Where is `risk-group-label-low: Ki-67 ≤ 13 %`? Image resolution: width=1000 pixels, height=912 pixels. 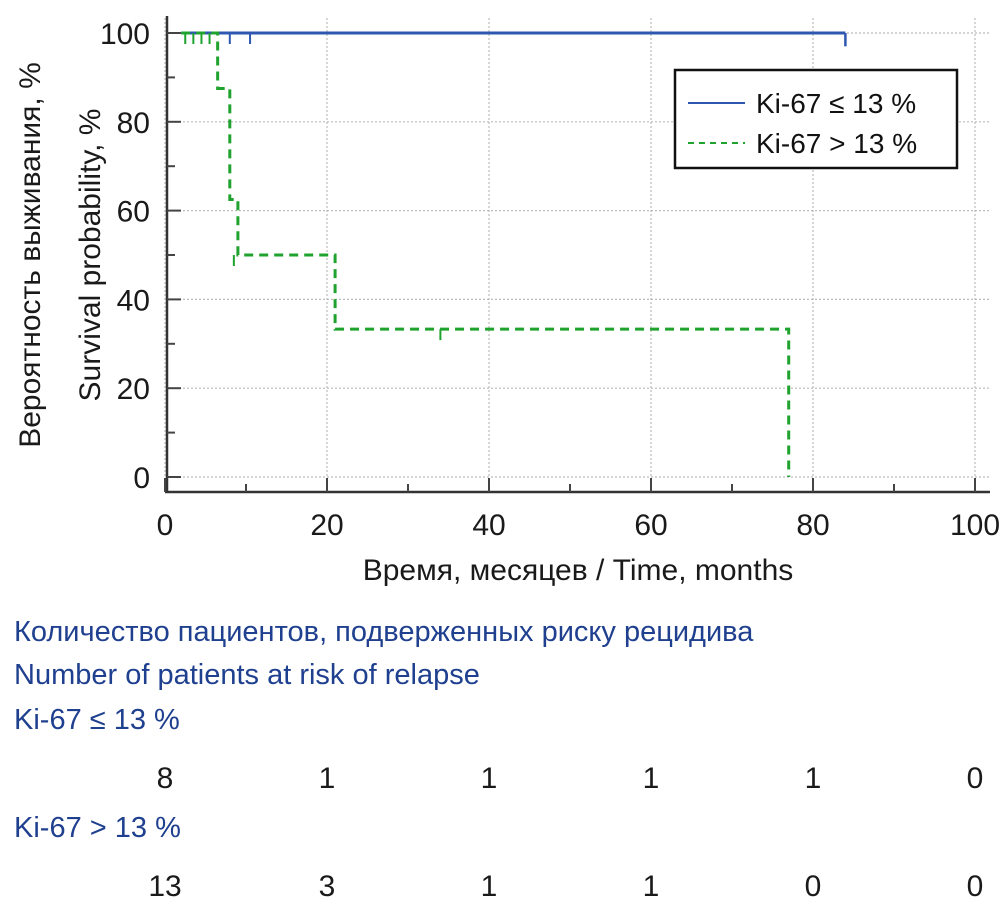
risk-group-label-low: Ki-67 ≤ 13 % is located at coordinates (97, 720).